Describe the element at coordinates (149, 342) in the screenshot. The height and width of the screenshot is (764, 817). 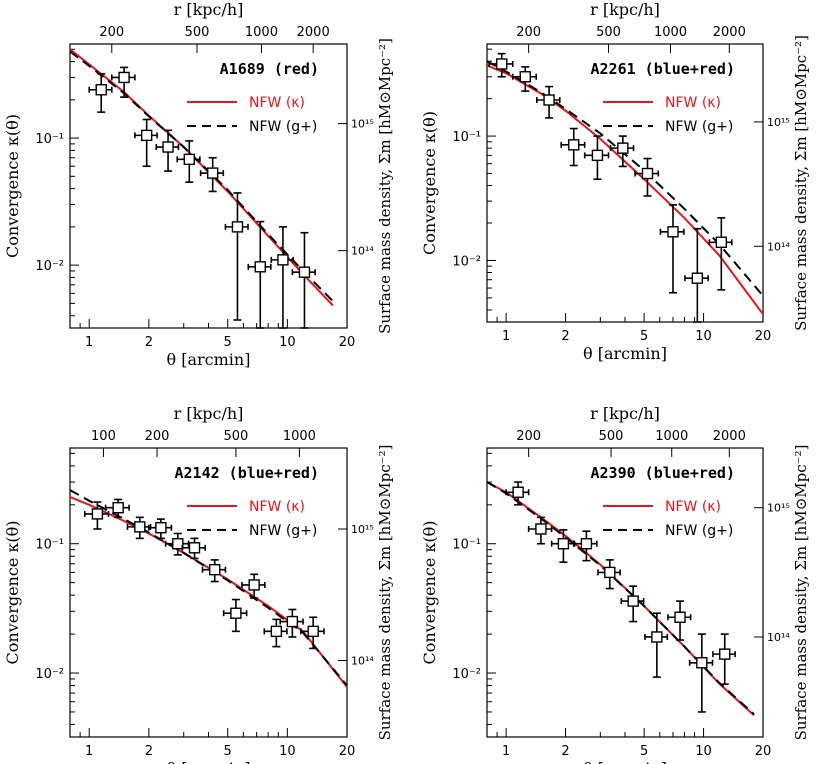
I see `x-tick-label: 2` at that location.